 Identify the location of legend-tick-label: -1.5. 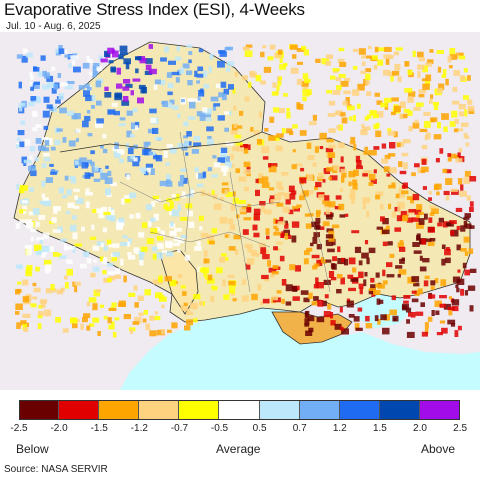
(99, 428).